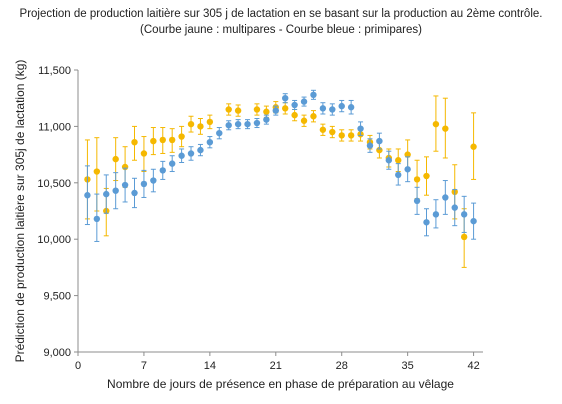 The width and height of the screenshot is (562, 404). Describe the element at coordinates (342, 366) in the screenshot. I see `x-tick-label: 28` at that location.